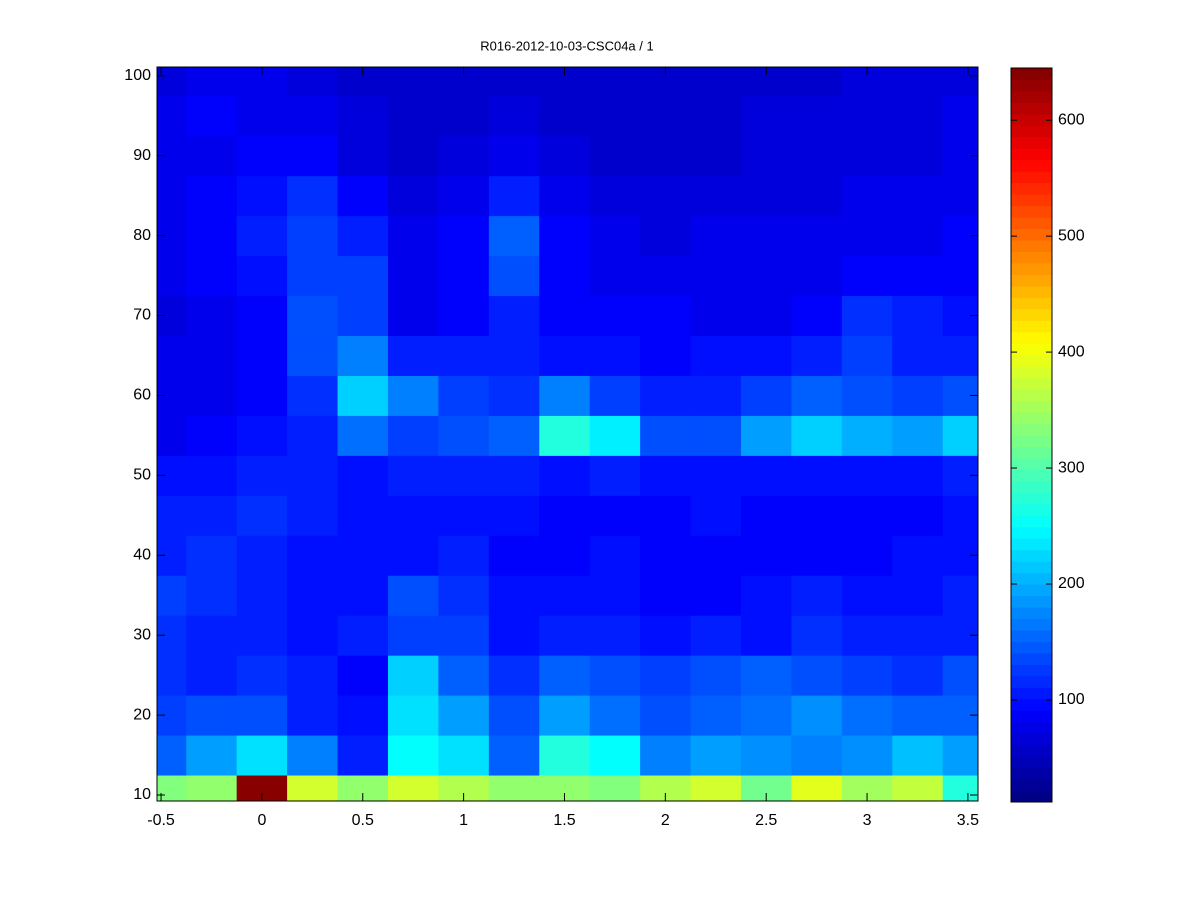 This screenshot has height=900, width=1200. I want to click on x-tick-label: 2, so click(665, 820).